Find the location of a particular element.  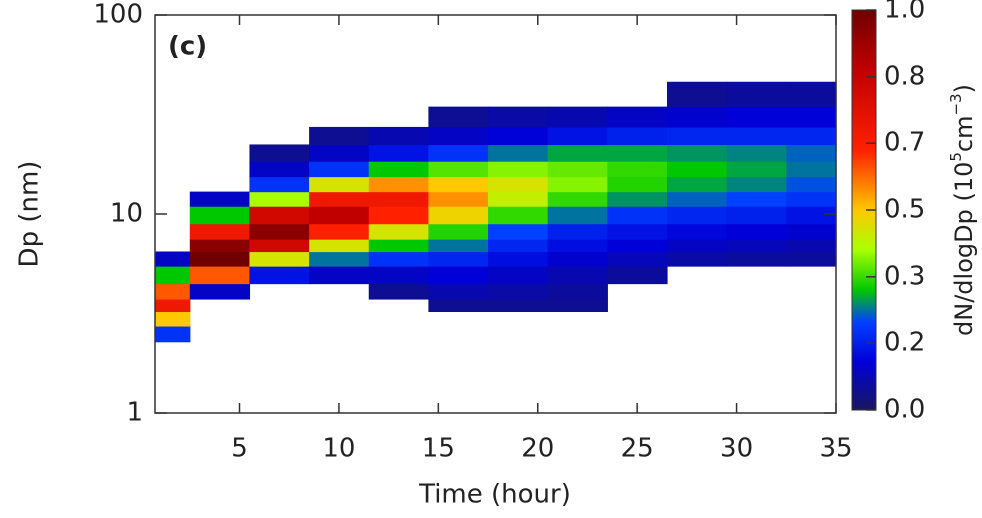

annotation: (c) is located at coordinates (187, 47).